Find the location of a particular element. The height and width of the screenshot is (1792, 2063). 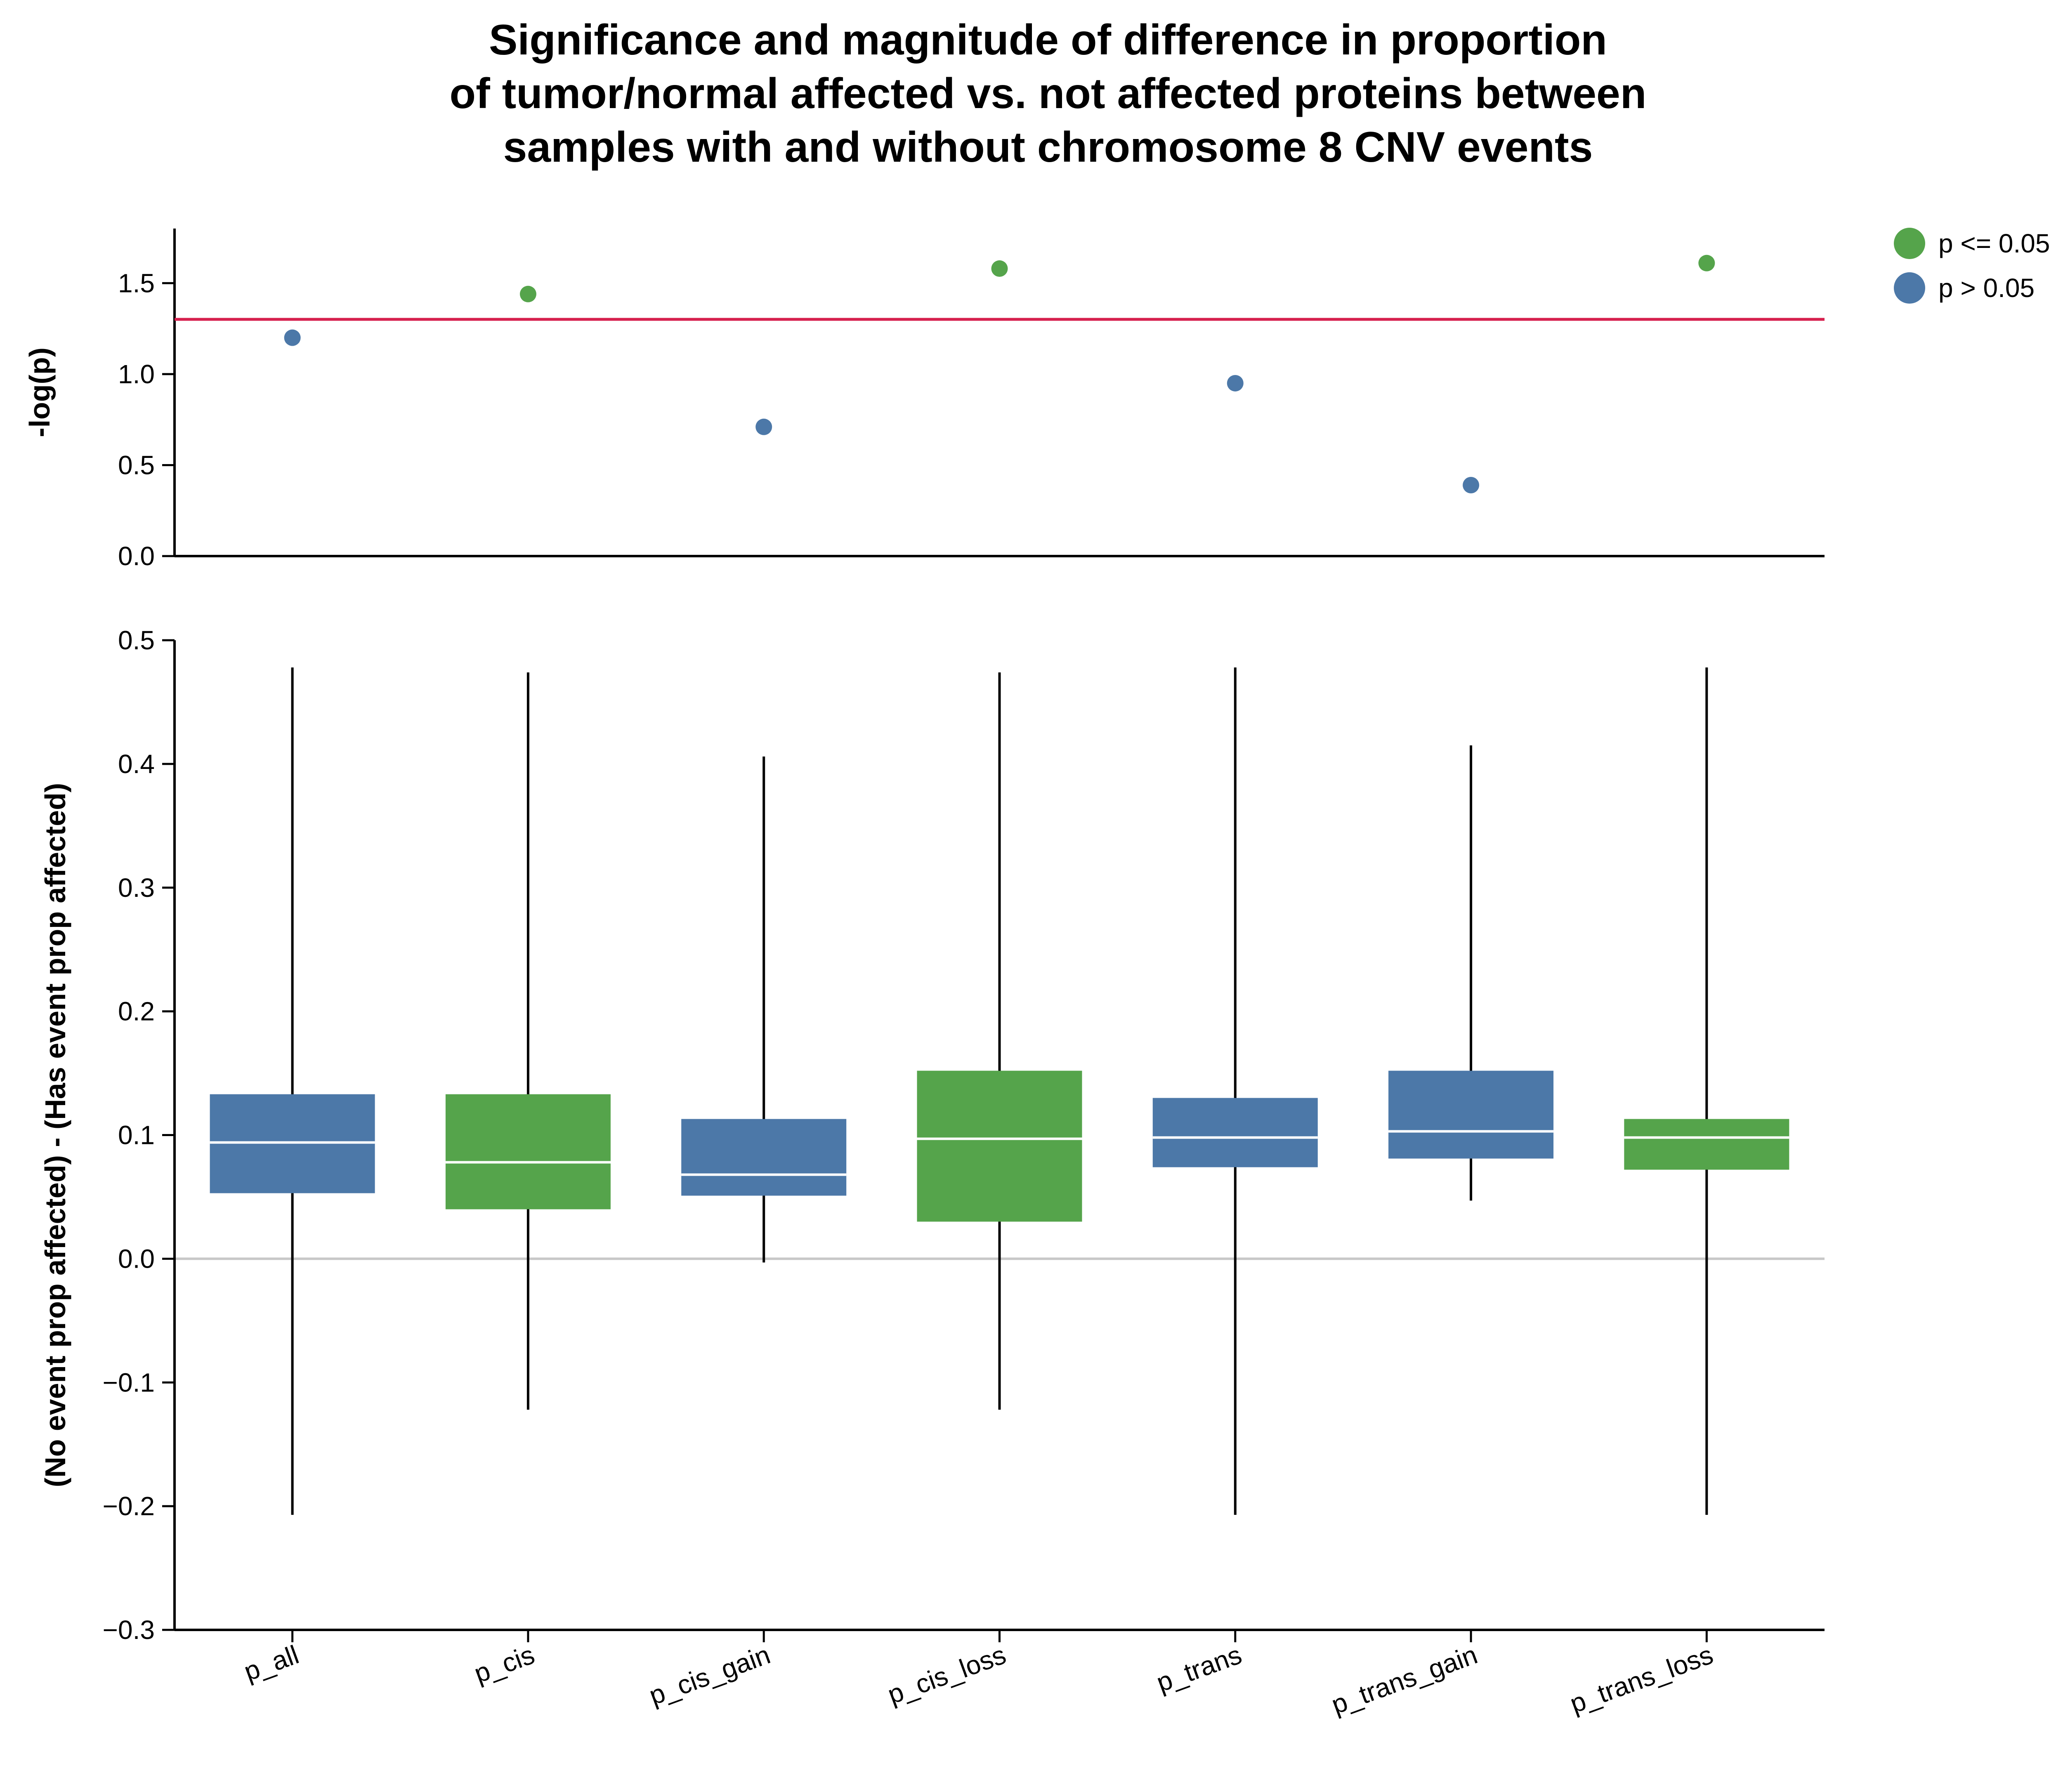

legend-label: p > 0.05 is located at coordinates (1987, 288).